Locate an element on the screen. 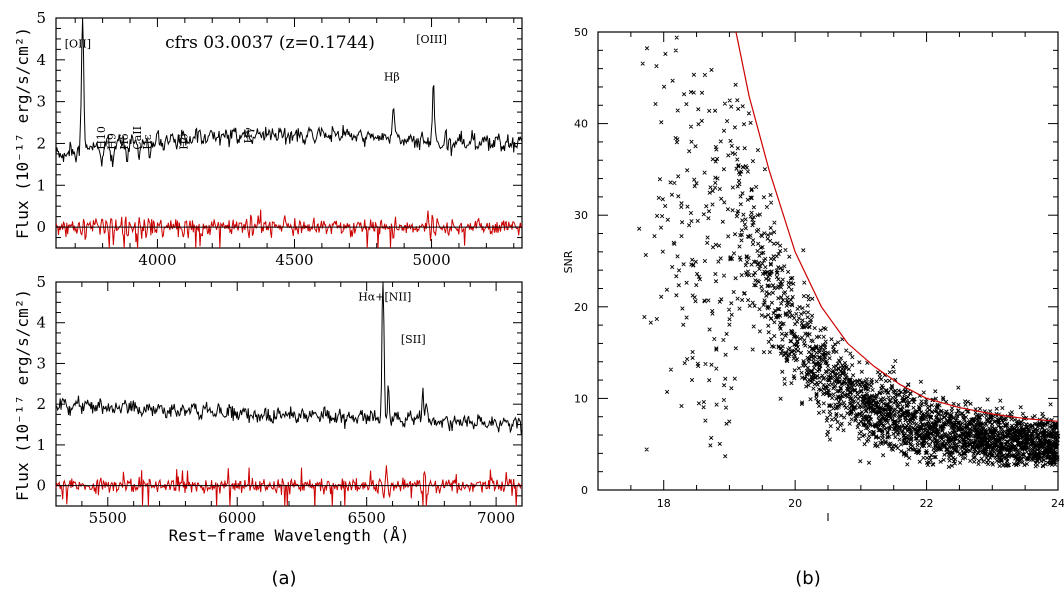 The height and width of the screenshot is (590, 1064). x-tick-label: 7000 is located at coordinates (496, 518).